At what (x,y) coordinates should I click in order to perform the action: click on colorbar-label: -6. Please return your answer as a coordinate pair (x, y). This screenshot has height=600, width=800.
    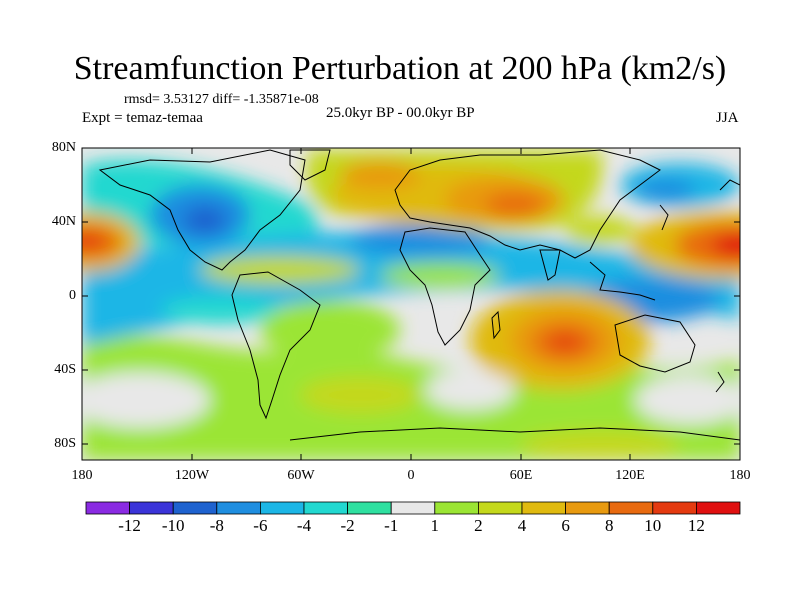
    Looking at the image, I should click on (260, 525).